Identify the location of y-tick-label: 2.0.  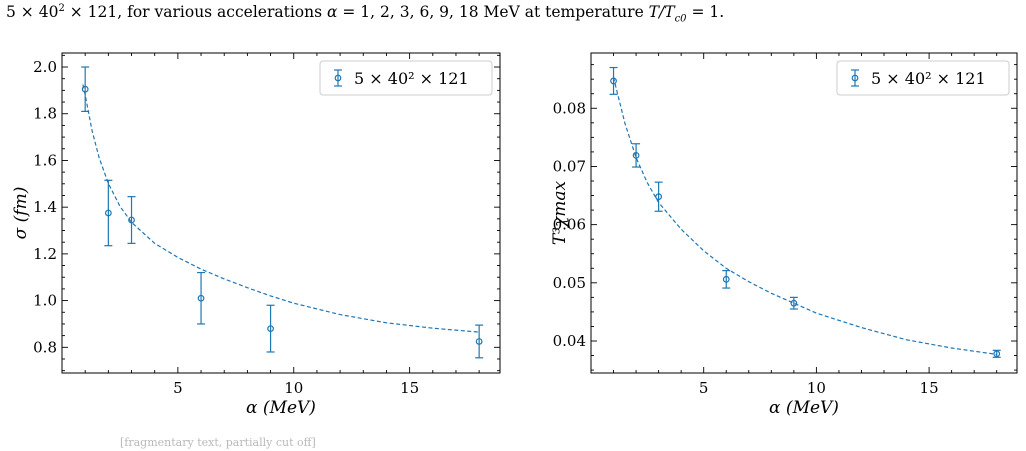
(45, 67).